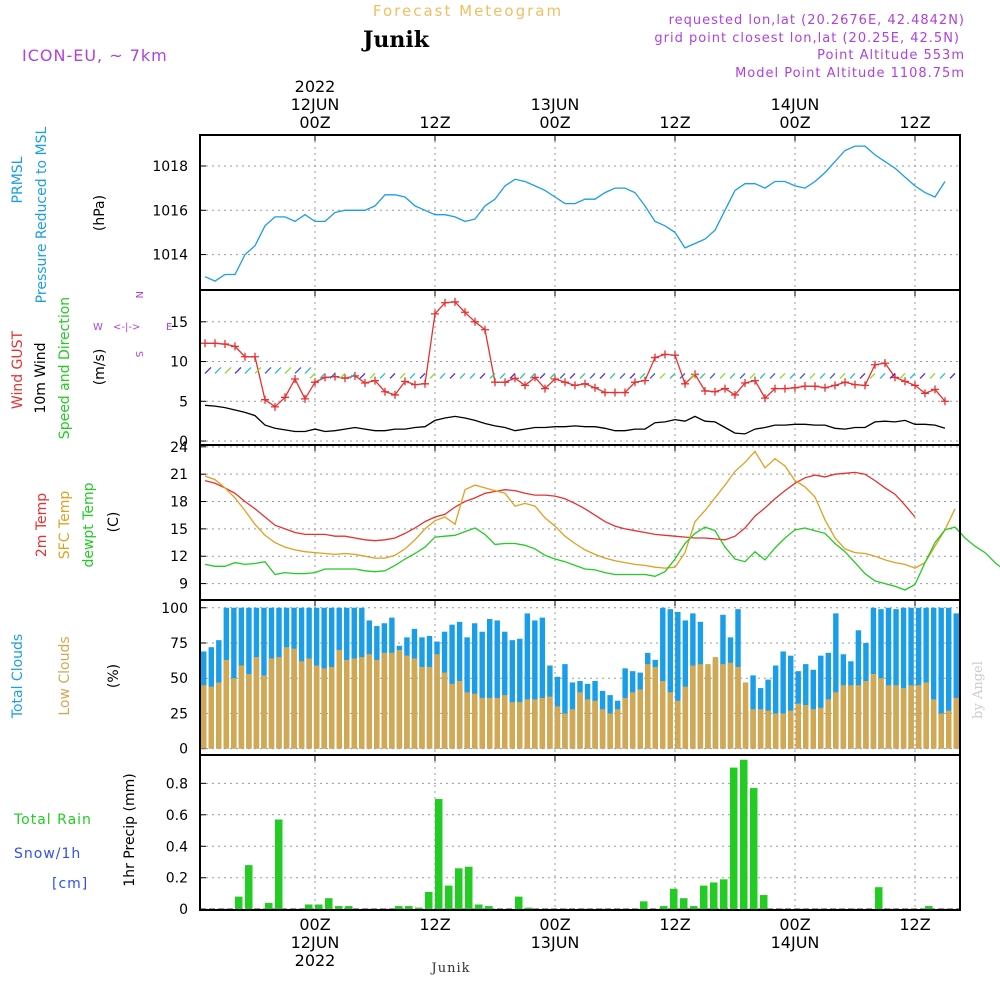 This screenshot has width=1000, height=1000. I want to click on model-altitude: Model Point Altitude 1108.75m, so click(850, 73).